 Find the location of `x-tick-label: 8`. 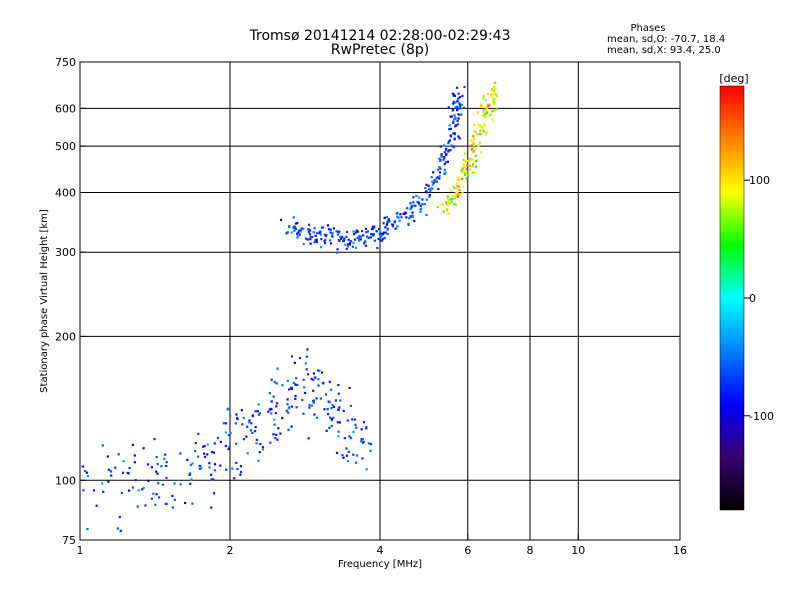

x-tick-label: 8 is located at coordinates (530, 550).